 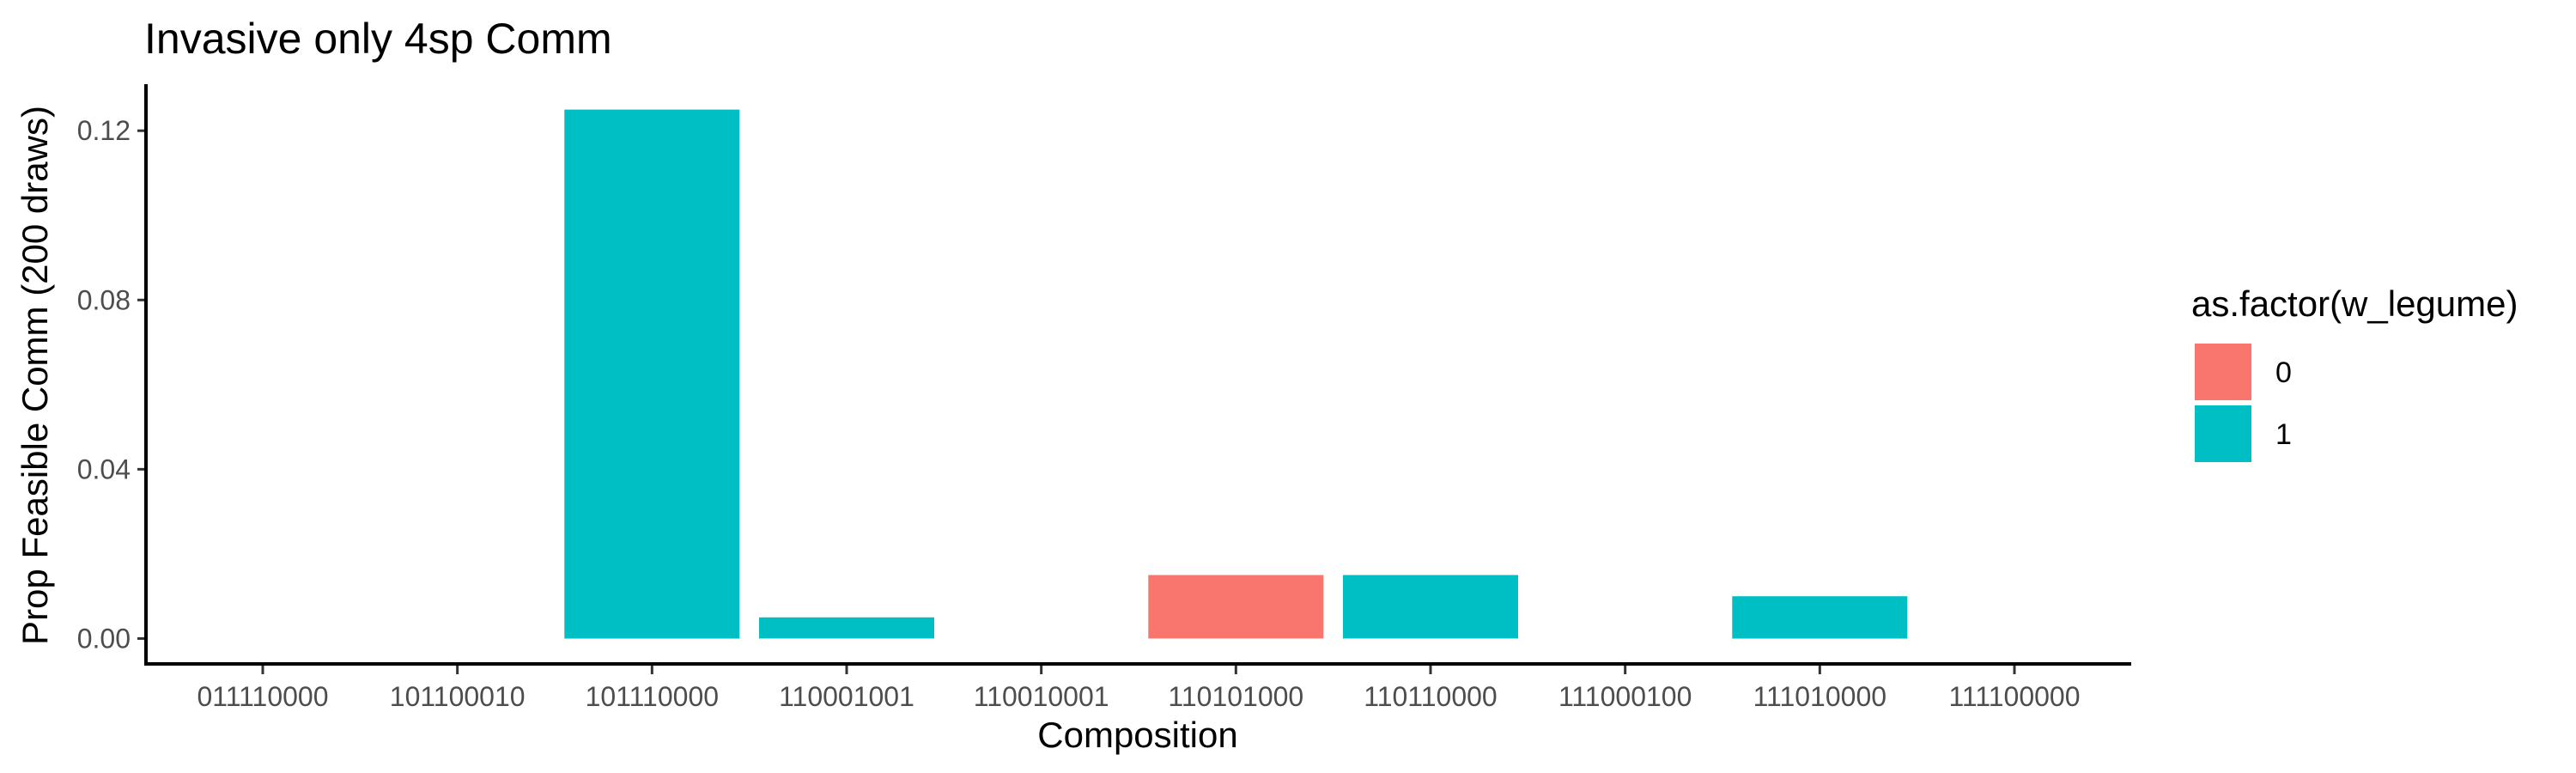 What do you see at coordinates (1430, 696) in the screenshot?
I see `x-tick-label-110110000: 110110000` at bounding box center [1430, 696].